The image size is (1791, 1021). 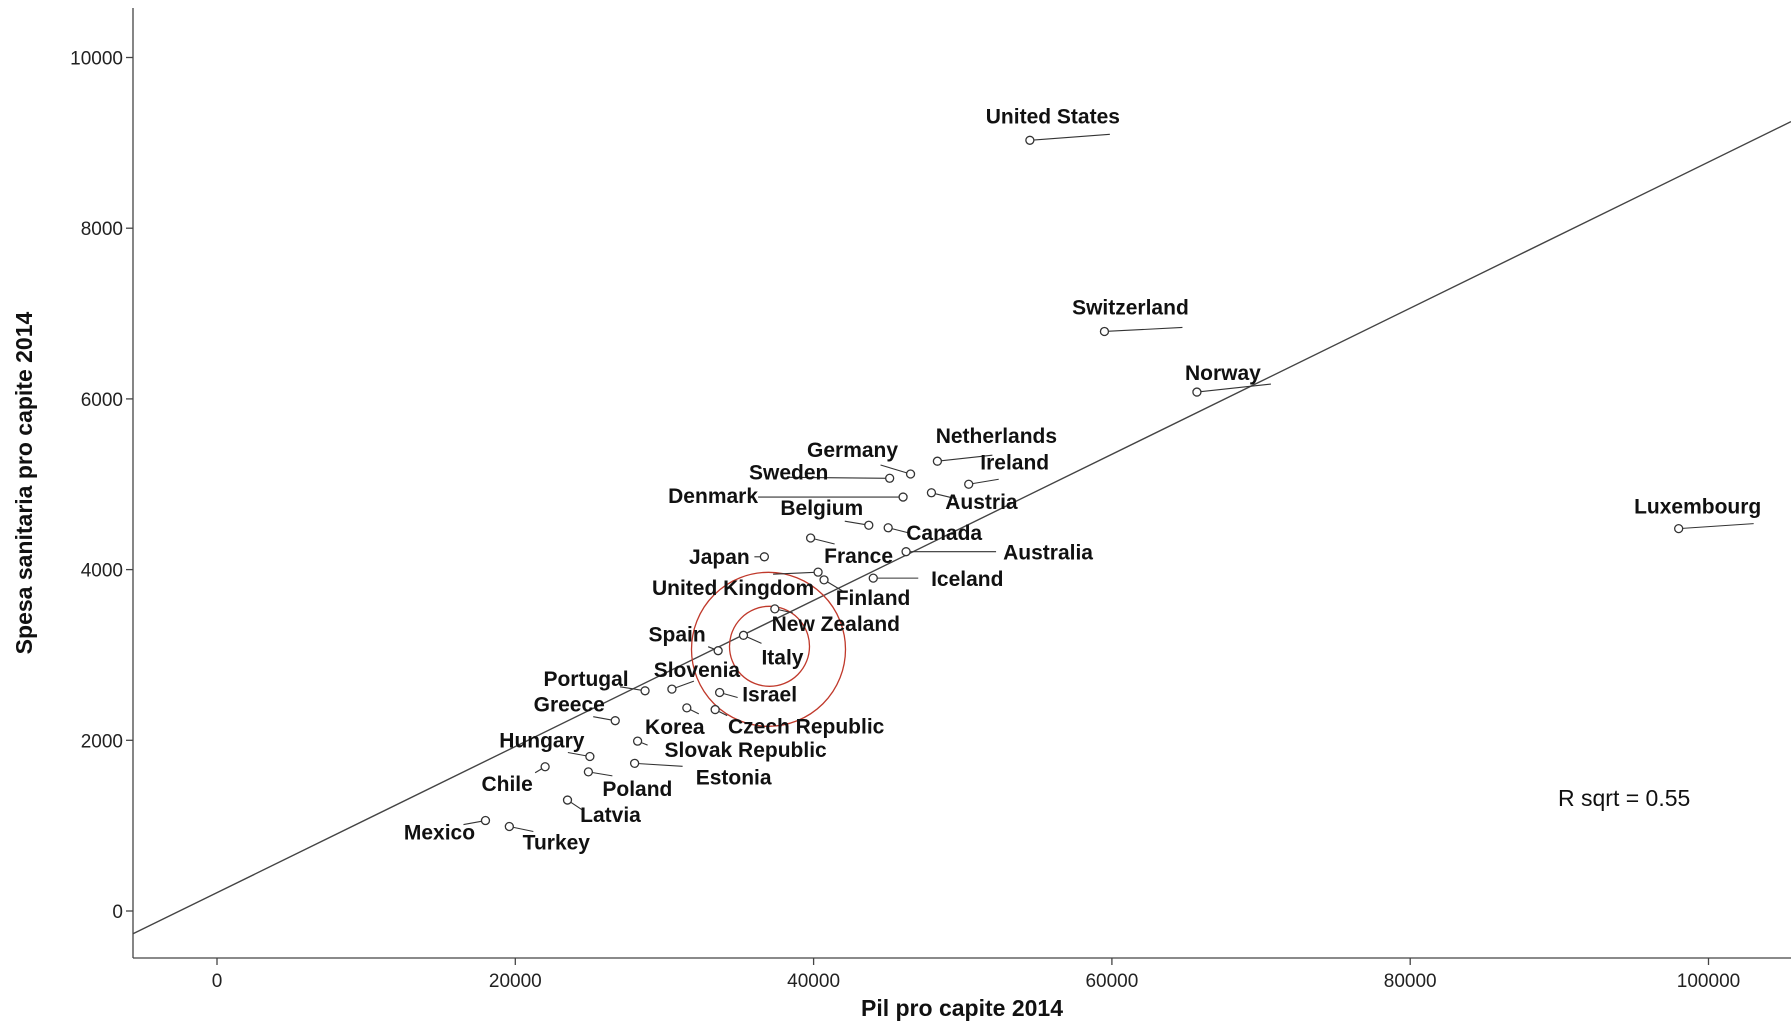 I want to click on point-korea, so click(x=687, y=708).